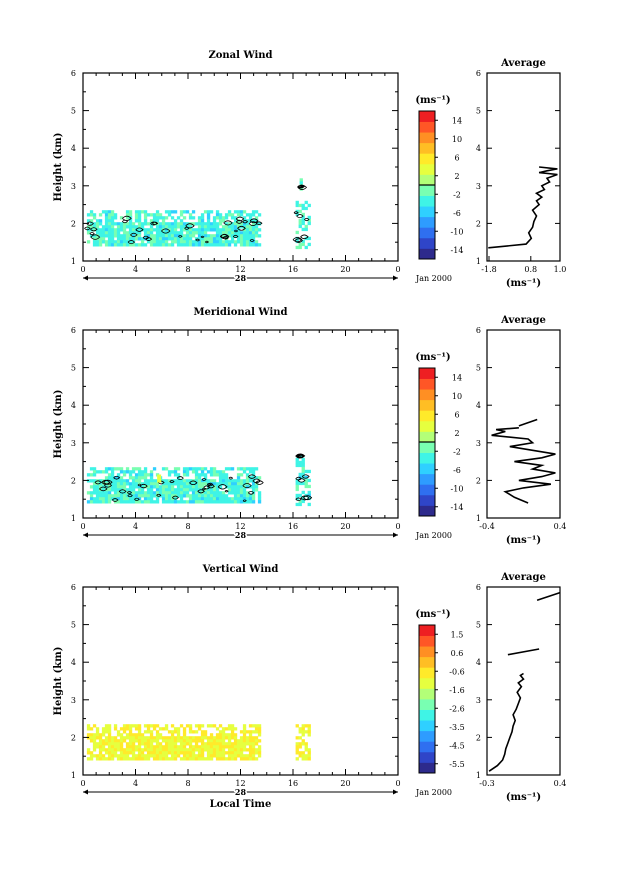 This screenshot has width=619, height=873. Describe the element at coordinates (478, 662) in the screenshot. I see `average-y-tick-label: 4` at that location.